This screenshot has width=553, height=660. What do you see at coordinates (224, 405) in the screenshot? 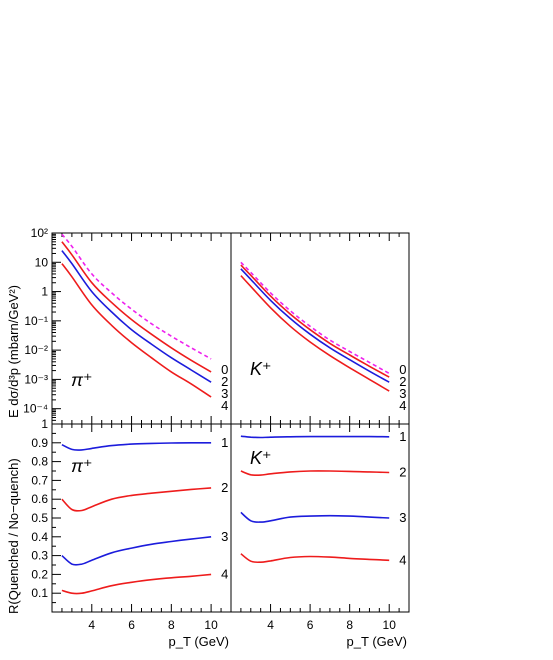
I see `curve-label-top-left-4: 4` at bounding box center [224, 405].